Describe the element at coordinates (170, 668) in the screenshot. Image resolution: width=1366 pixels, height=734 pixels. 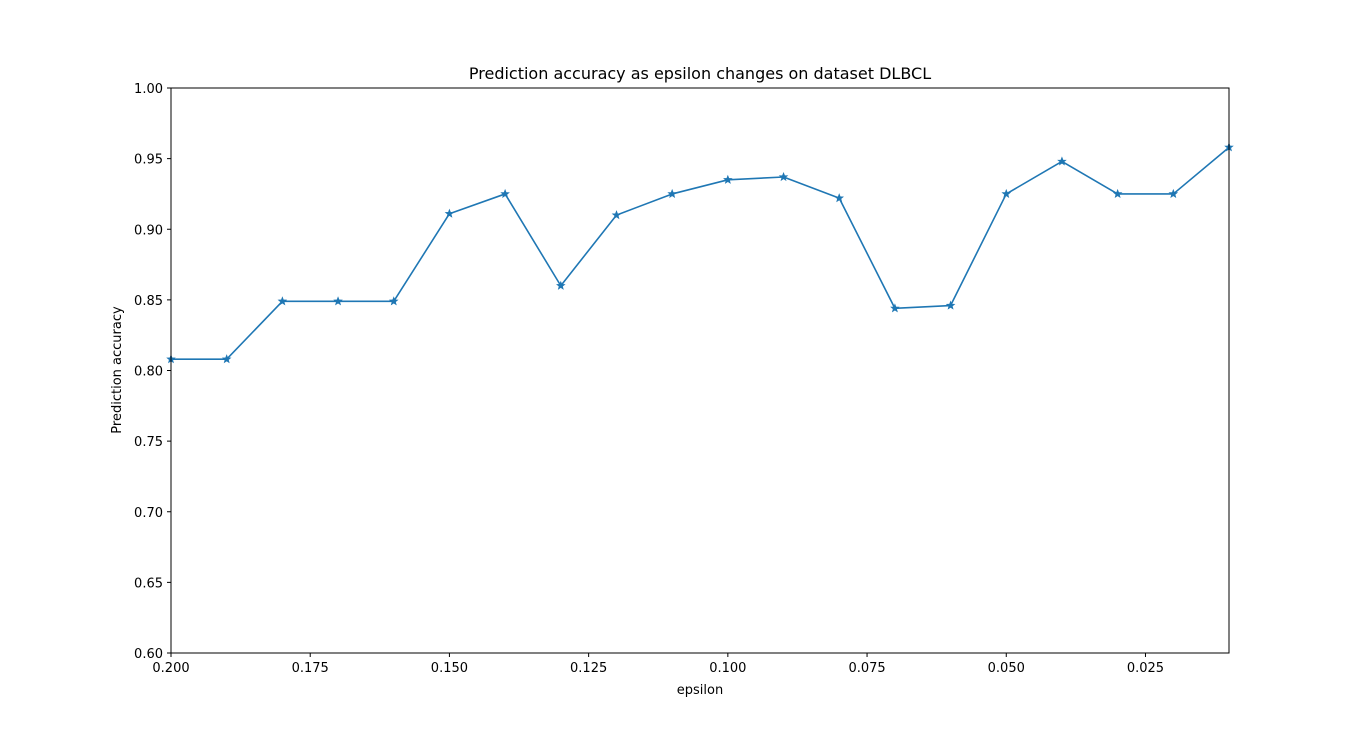
I see `x-tick-label: 0.200` at that location.